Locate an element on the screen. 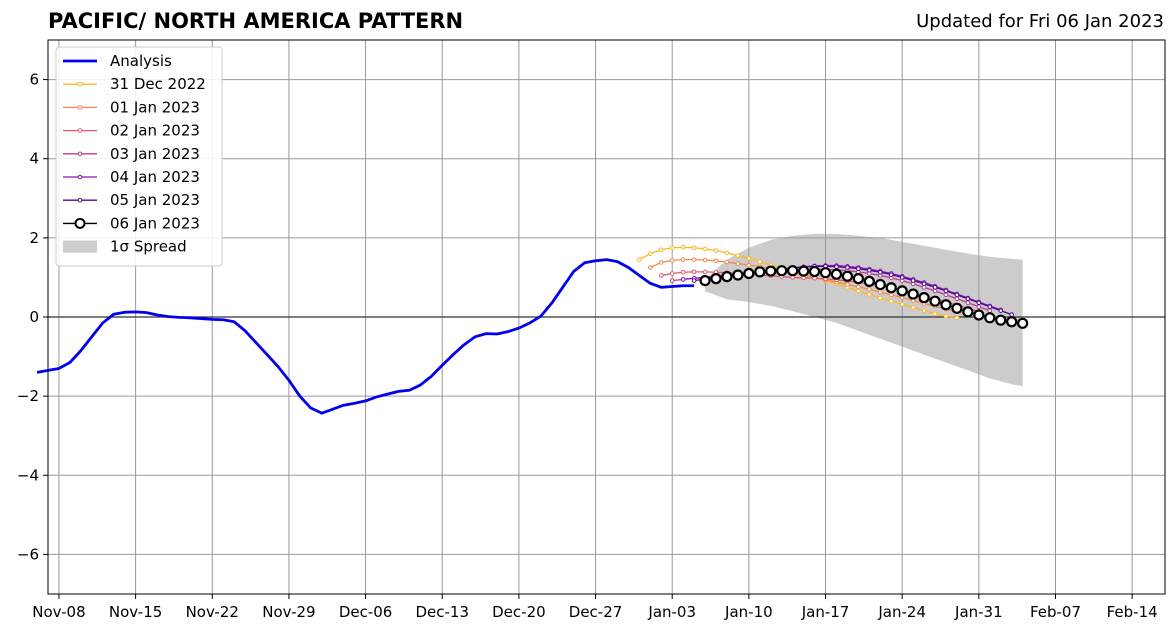  x-tick-label: Nov-15 is located at coordinates (135, 612).